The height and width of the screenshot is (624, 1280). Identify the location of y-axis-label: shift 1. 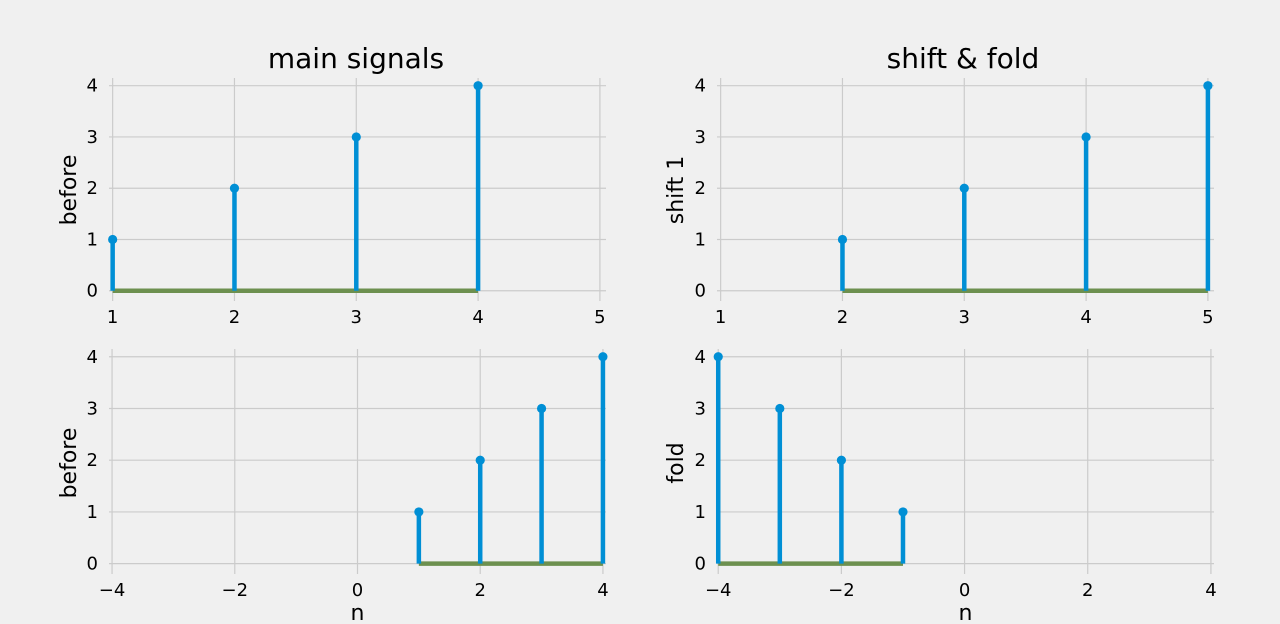
(676, 190).